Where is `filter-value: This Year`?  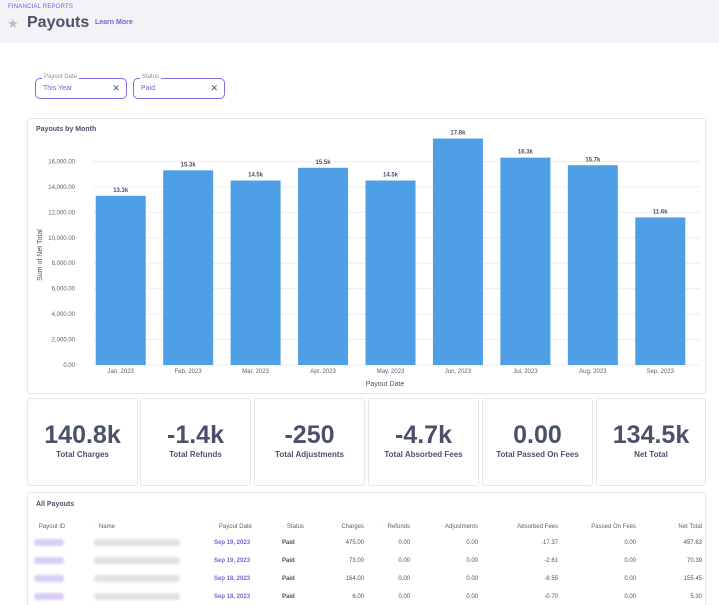
filter-value: This Year is located at coordinates (58, 88).